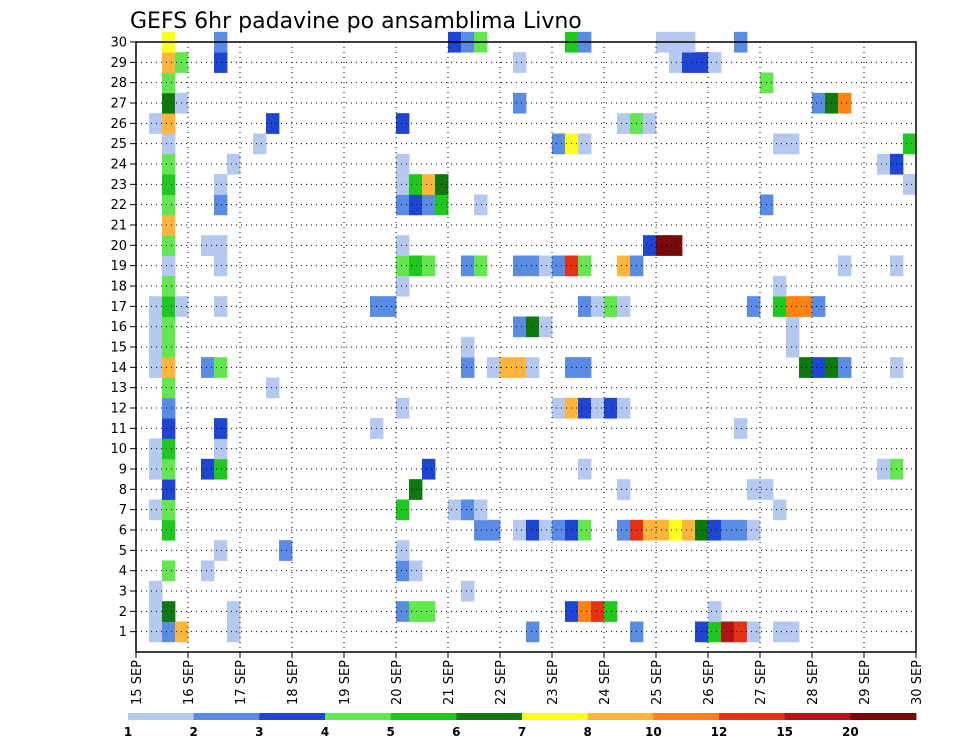  Describe the element at coordinates (118, 348) in the screenshot. I see `y-tick-label: 15` at that location.